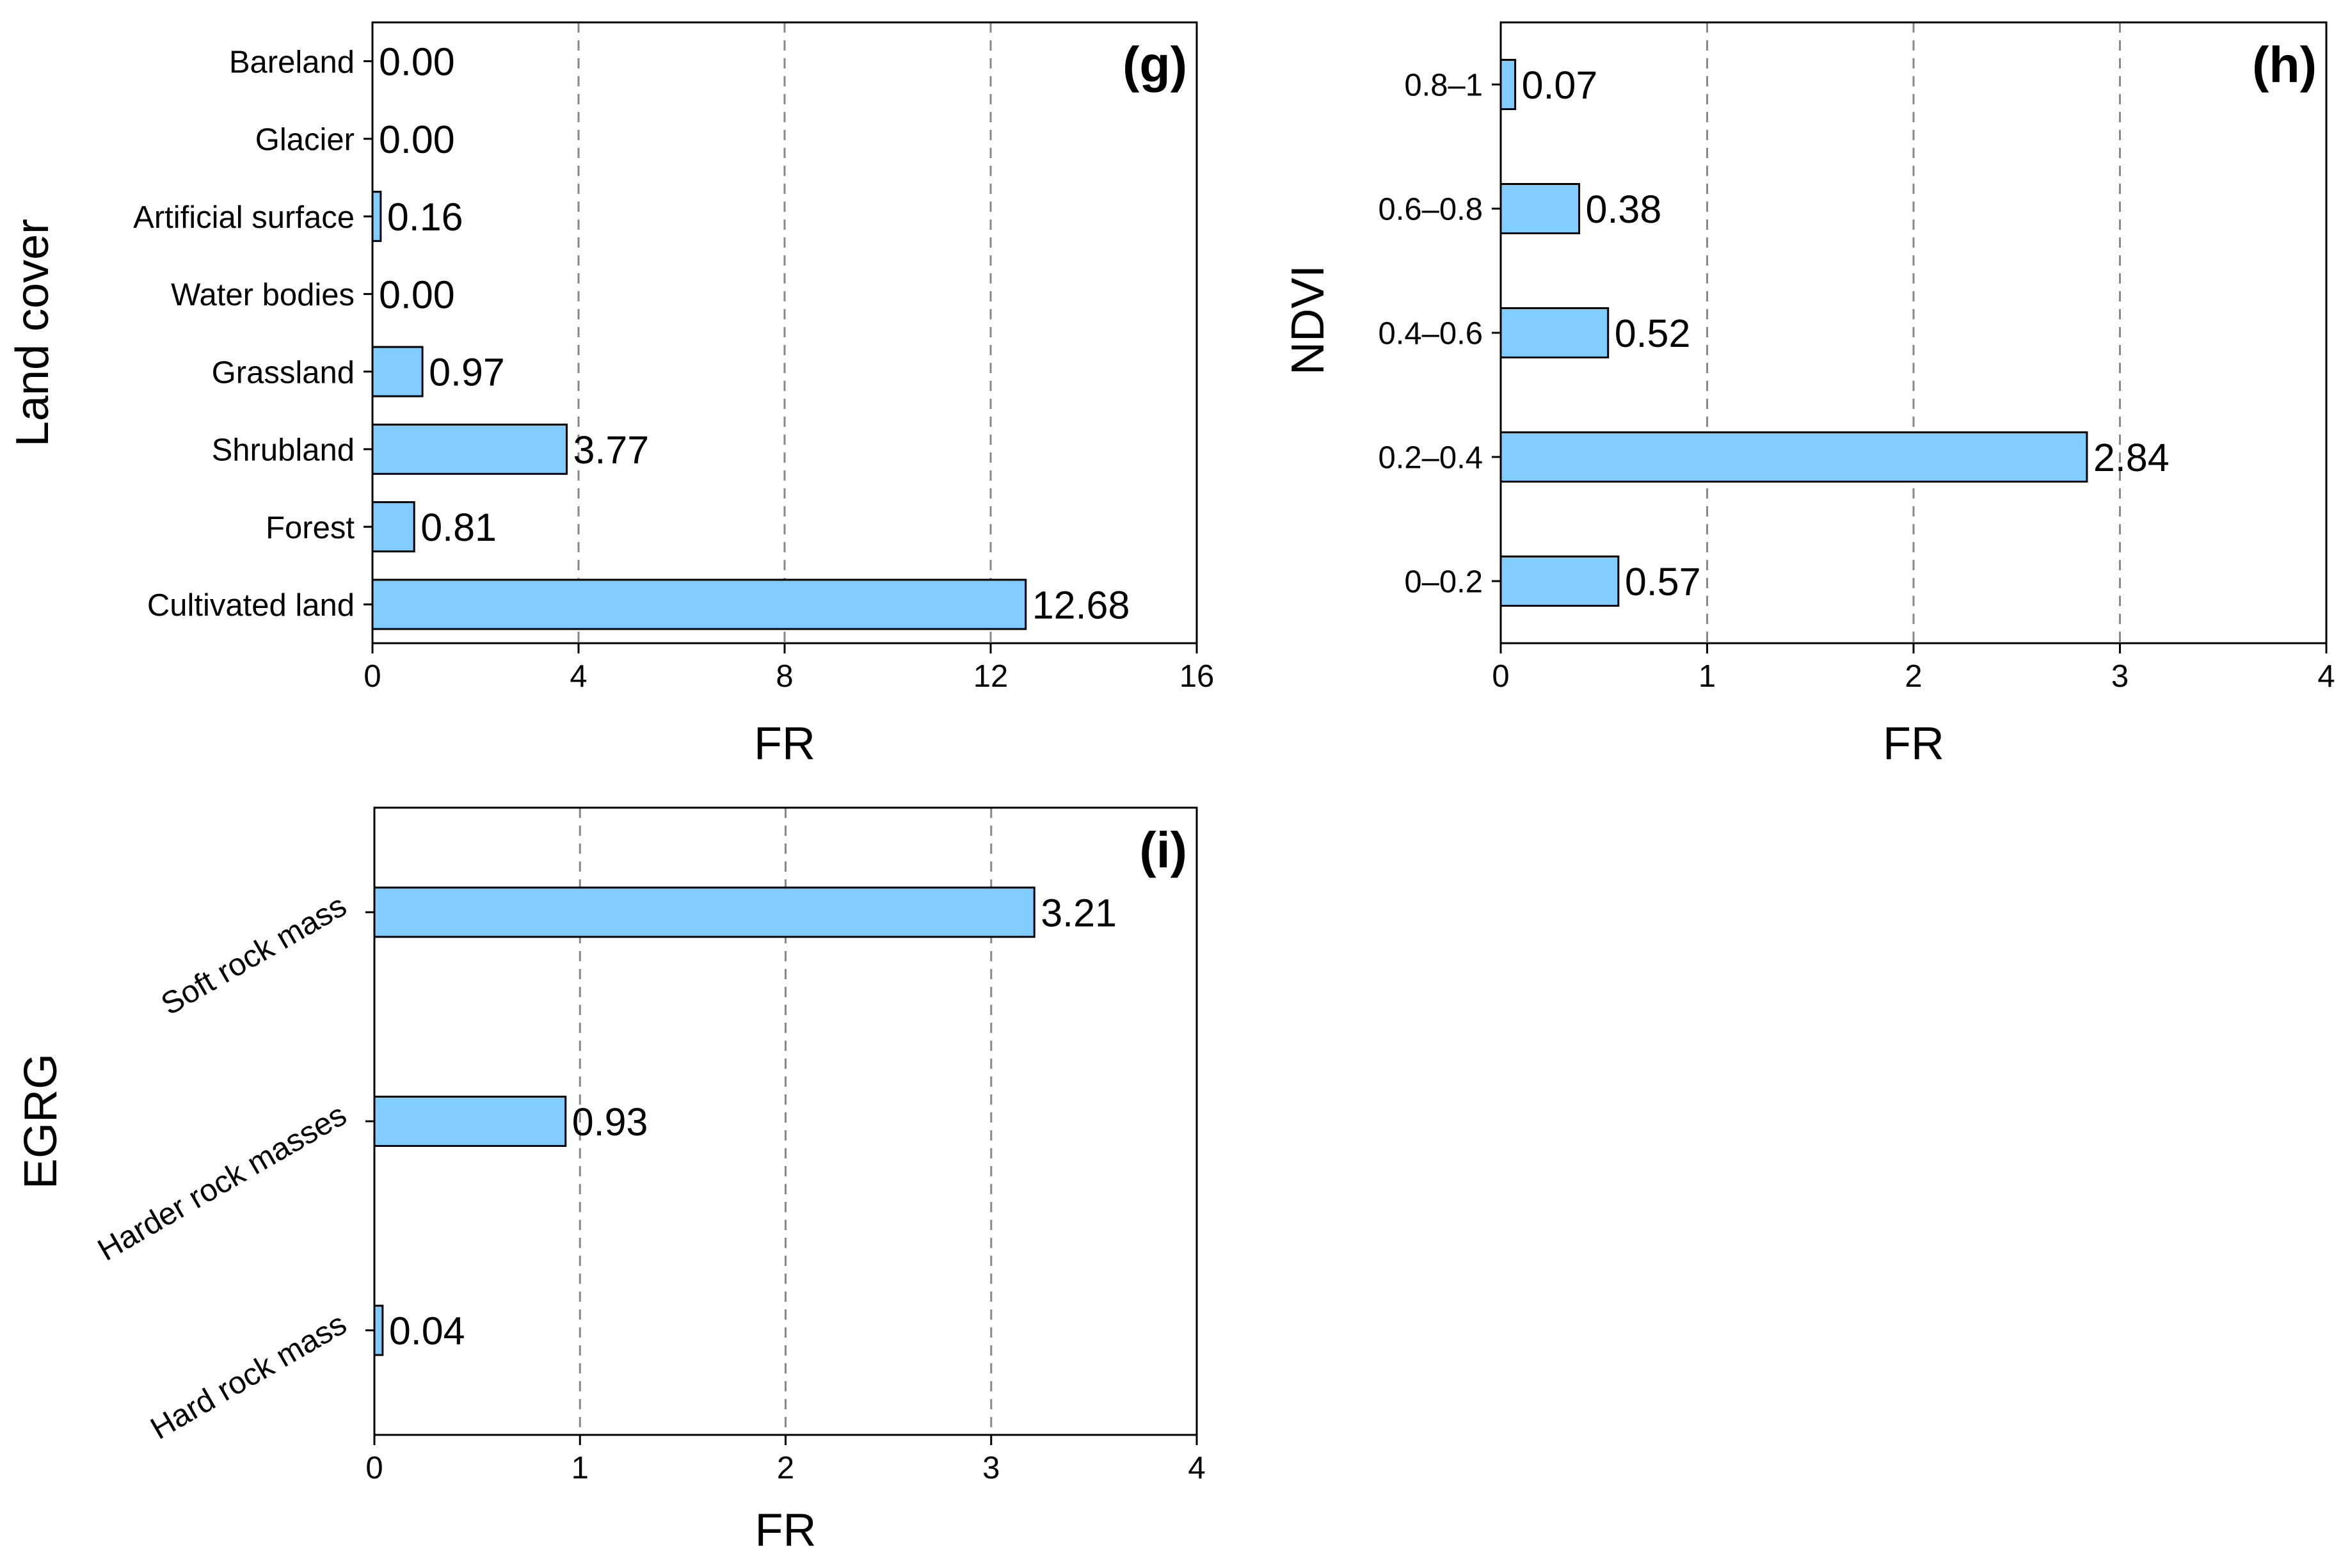  Describe the element at coordinates (1443, 85) in the screenshot. I see `y-tick-label: 0.8–1` at that location.